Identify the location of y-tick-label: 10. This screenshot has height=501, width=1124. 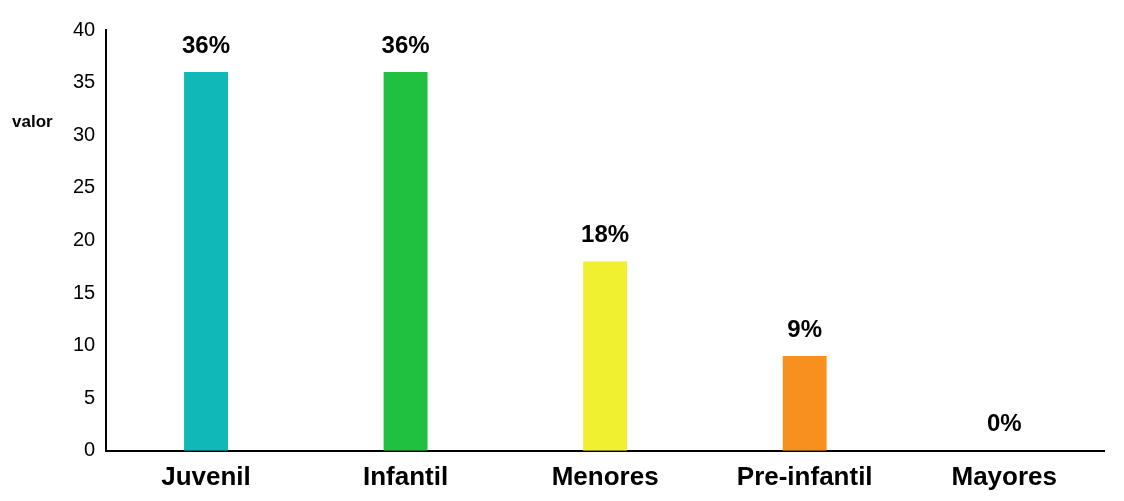
(84, 344).